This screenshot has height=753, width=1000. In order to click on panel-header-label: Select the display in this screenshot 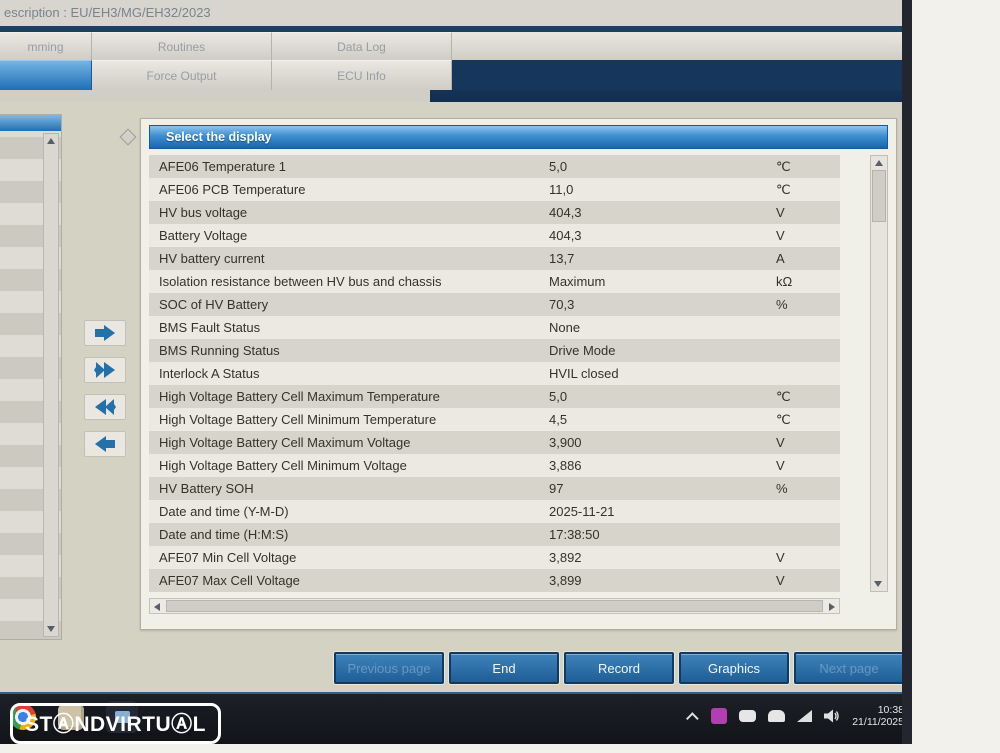, I will do `click(219, 137)`.